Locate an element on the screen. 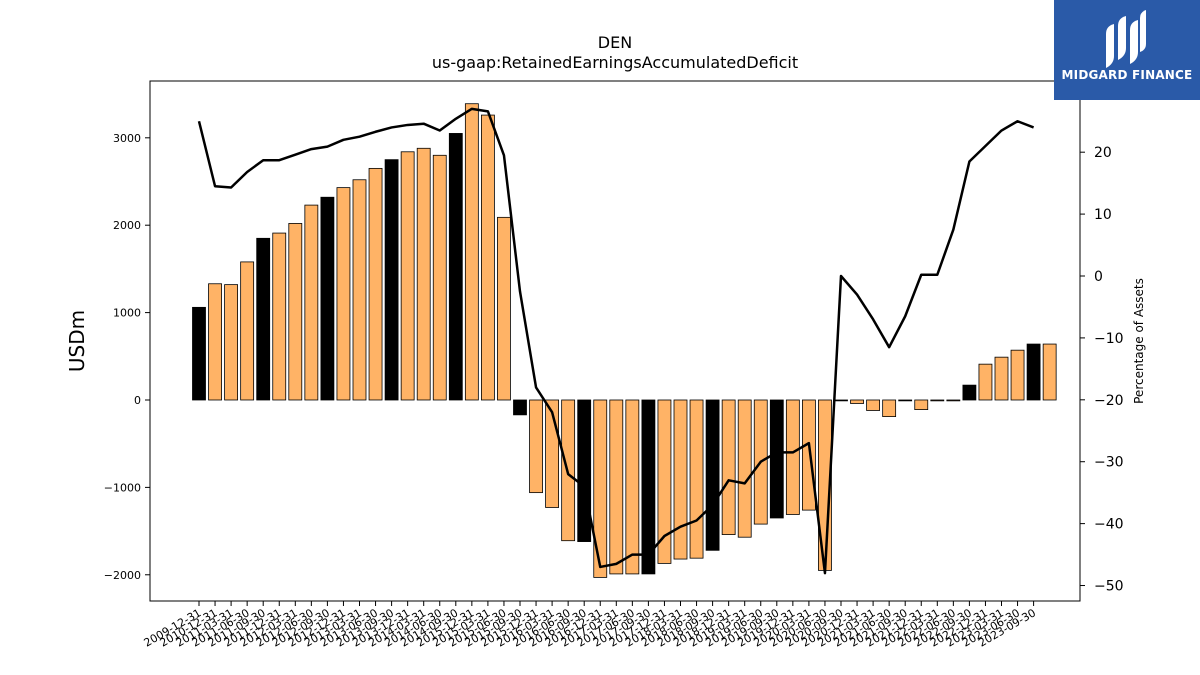 This screenshot has width=1200, height=675. y-tick-label: 3000 is located at coordinates (127, 138).